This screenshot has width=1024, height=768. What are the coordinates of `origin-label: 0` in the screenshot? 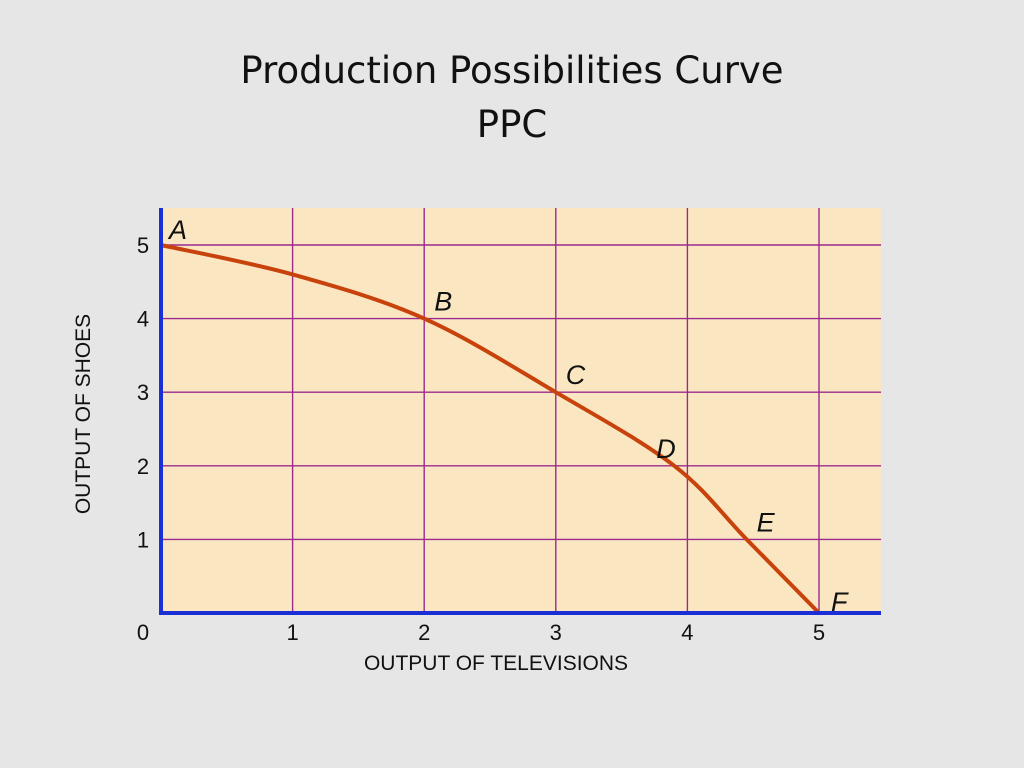 It's located at (143, 632).